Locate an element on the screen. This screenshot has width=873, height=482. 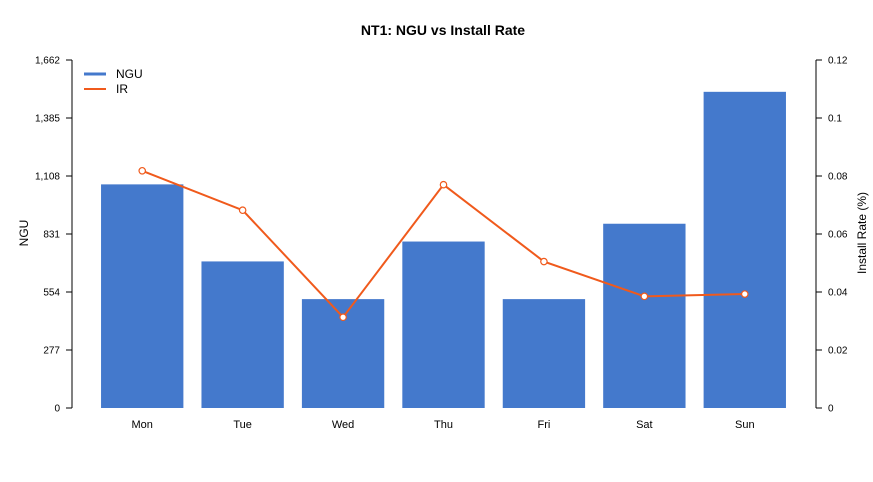
right-tick-label: 0.08 is located at coordinates (838, 177).